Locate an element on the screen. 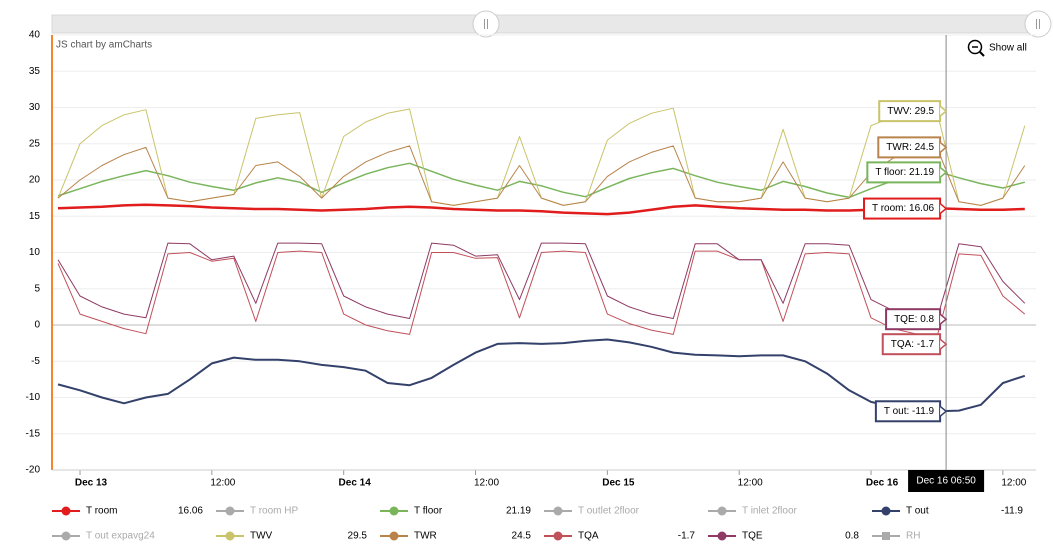 The width and height of the screenshot is (1053, 558). balloon-text: TQA: -1.7 is located at coordinates (913, 344).